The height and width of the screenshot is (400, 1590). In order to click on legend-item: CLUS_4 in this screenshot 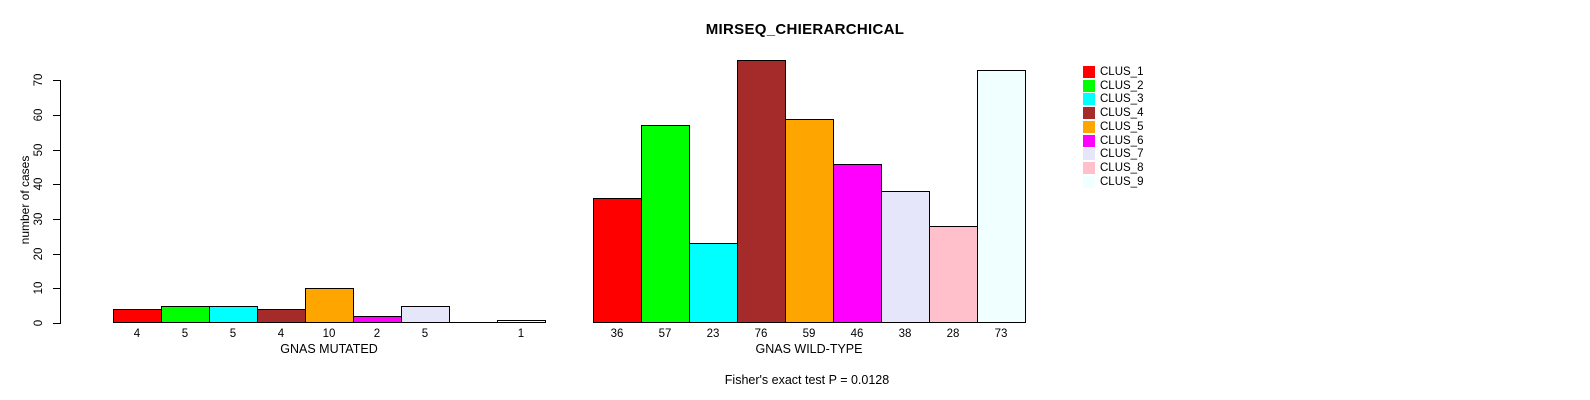, I will do `click(1113, 113)`.